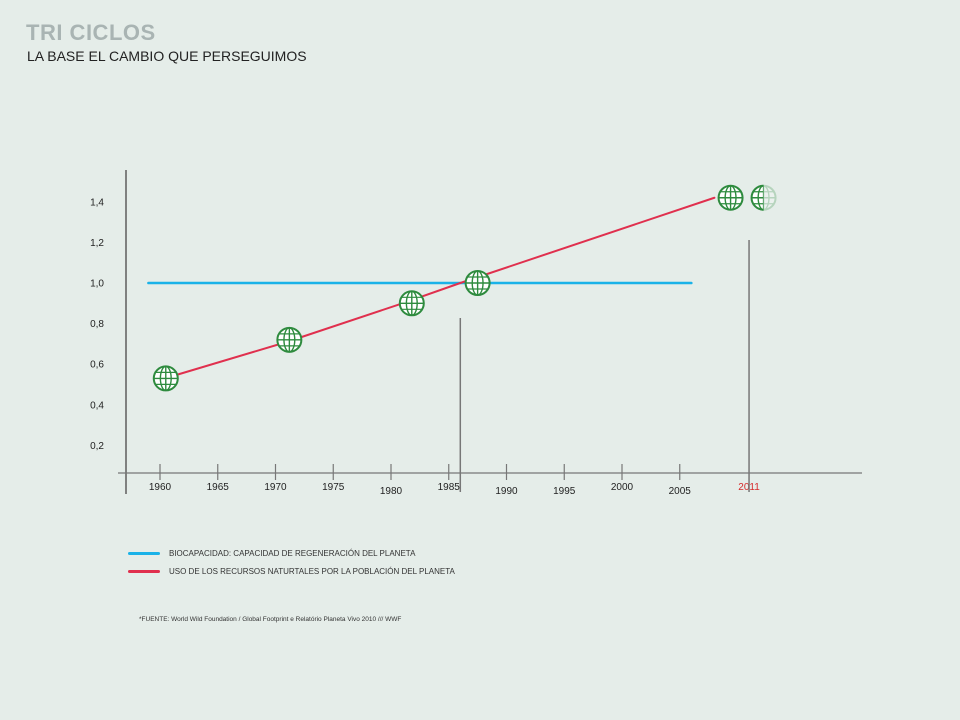 The width and height of the screenshot is (960, 720). I want to click on y-tick-label: 1,0, so click(97, 284).